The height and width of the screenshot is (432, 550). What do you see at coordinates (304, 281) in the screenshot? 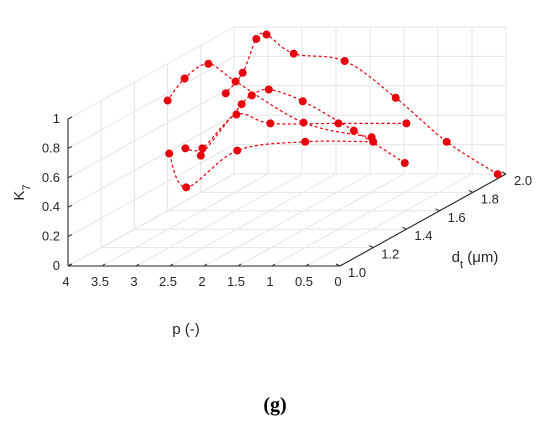
I see `x-tick-label: 0.5` at bounding box center [304, 281].